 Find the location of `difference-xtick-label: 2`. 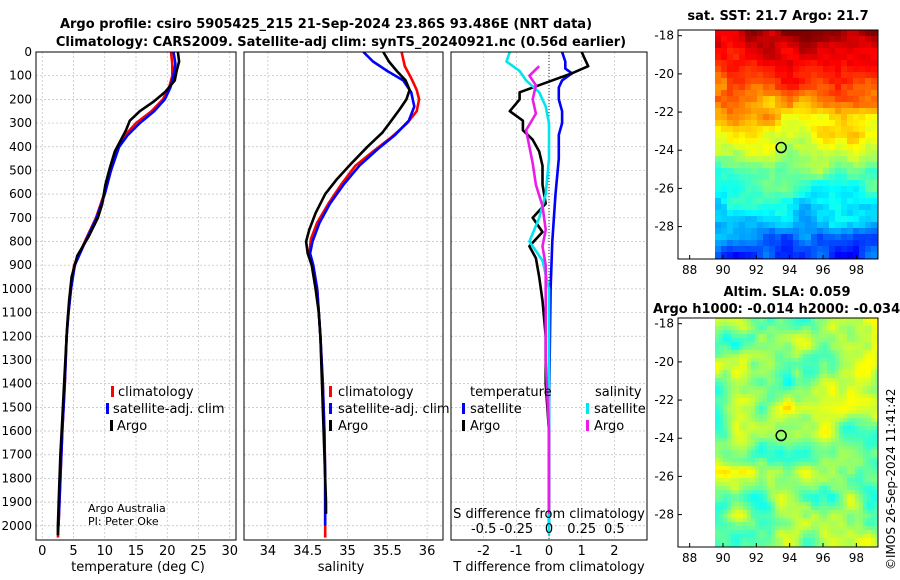

difference-xtick-label: 2 is located at coordinates (614, 551).